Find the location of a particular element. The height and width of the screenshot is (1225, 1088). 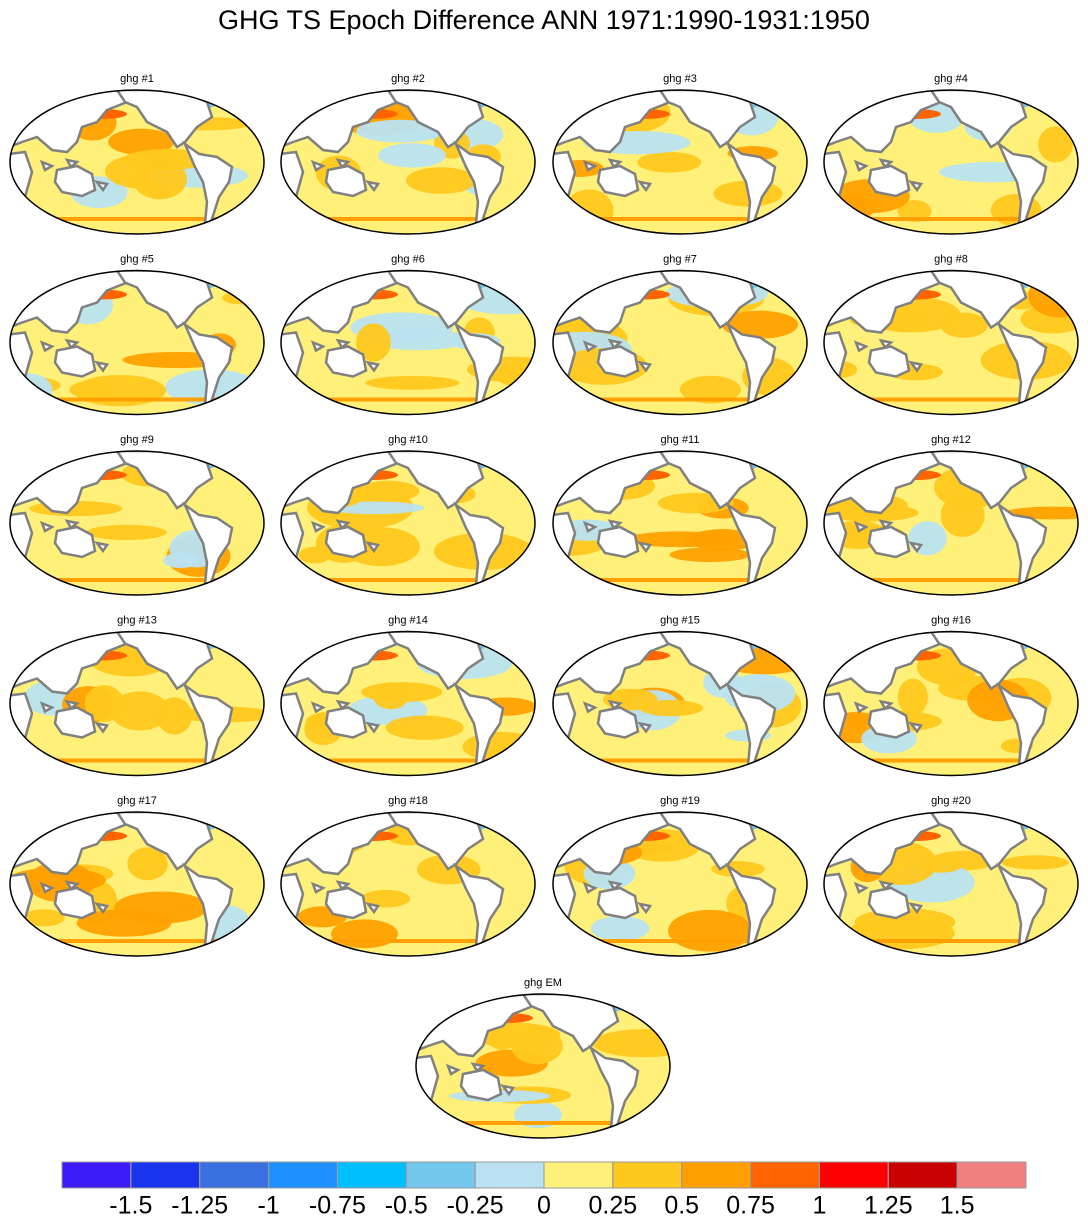

colorbar-label: -0.25 is located at coordinates (475, 1206).